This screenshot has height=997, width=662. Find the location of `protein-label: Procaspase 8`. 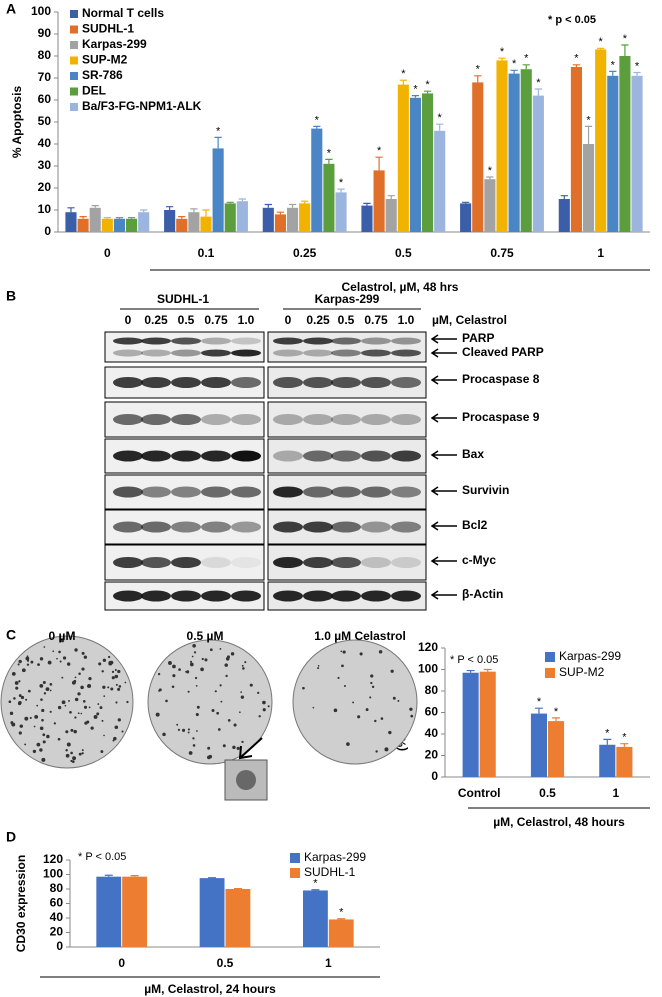

protein-label: Procaspase 8 is located at coordinates (501, 379).